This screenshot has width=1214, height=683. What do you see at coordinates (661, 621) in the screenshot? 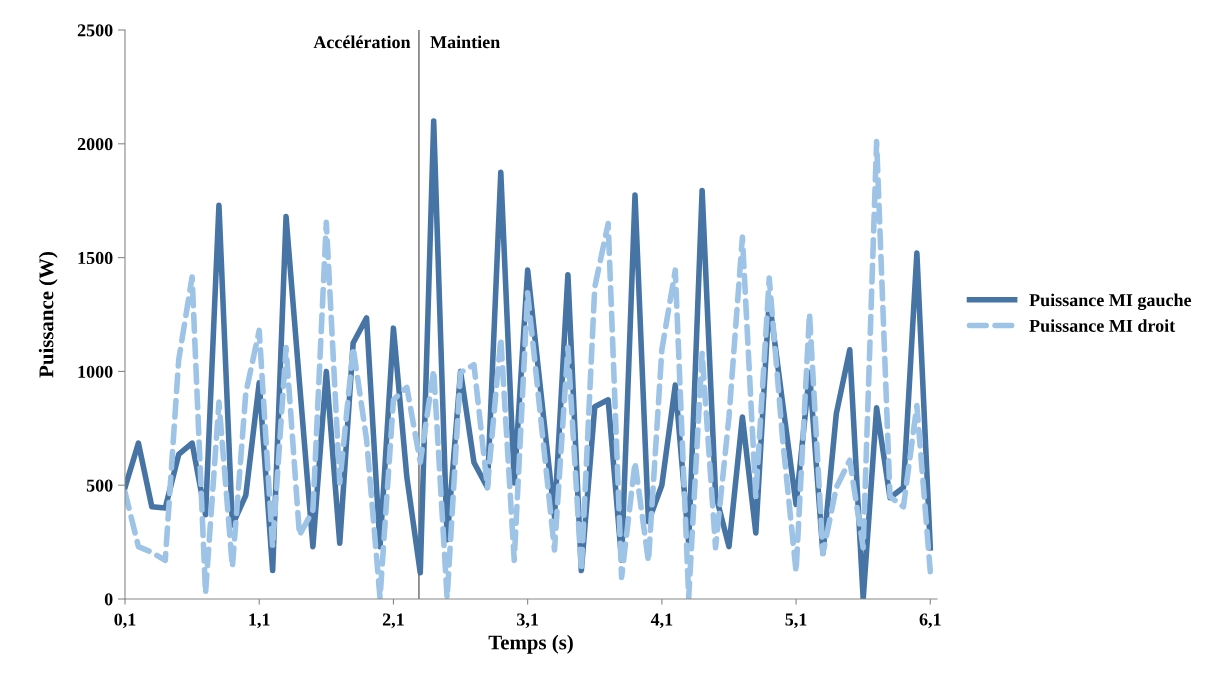
I see `x-tick-label: 4,1` at bounding box center [661, 621].